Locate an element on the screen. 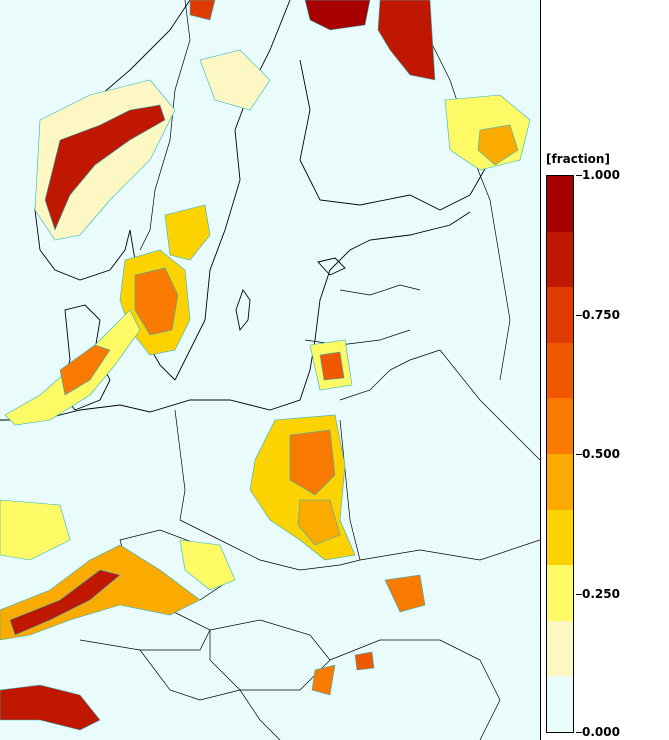 The image size is (669, 740). field-latvia-core is located at coordinates (332, 366).